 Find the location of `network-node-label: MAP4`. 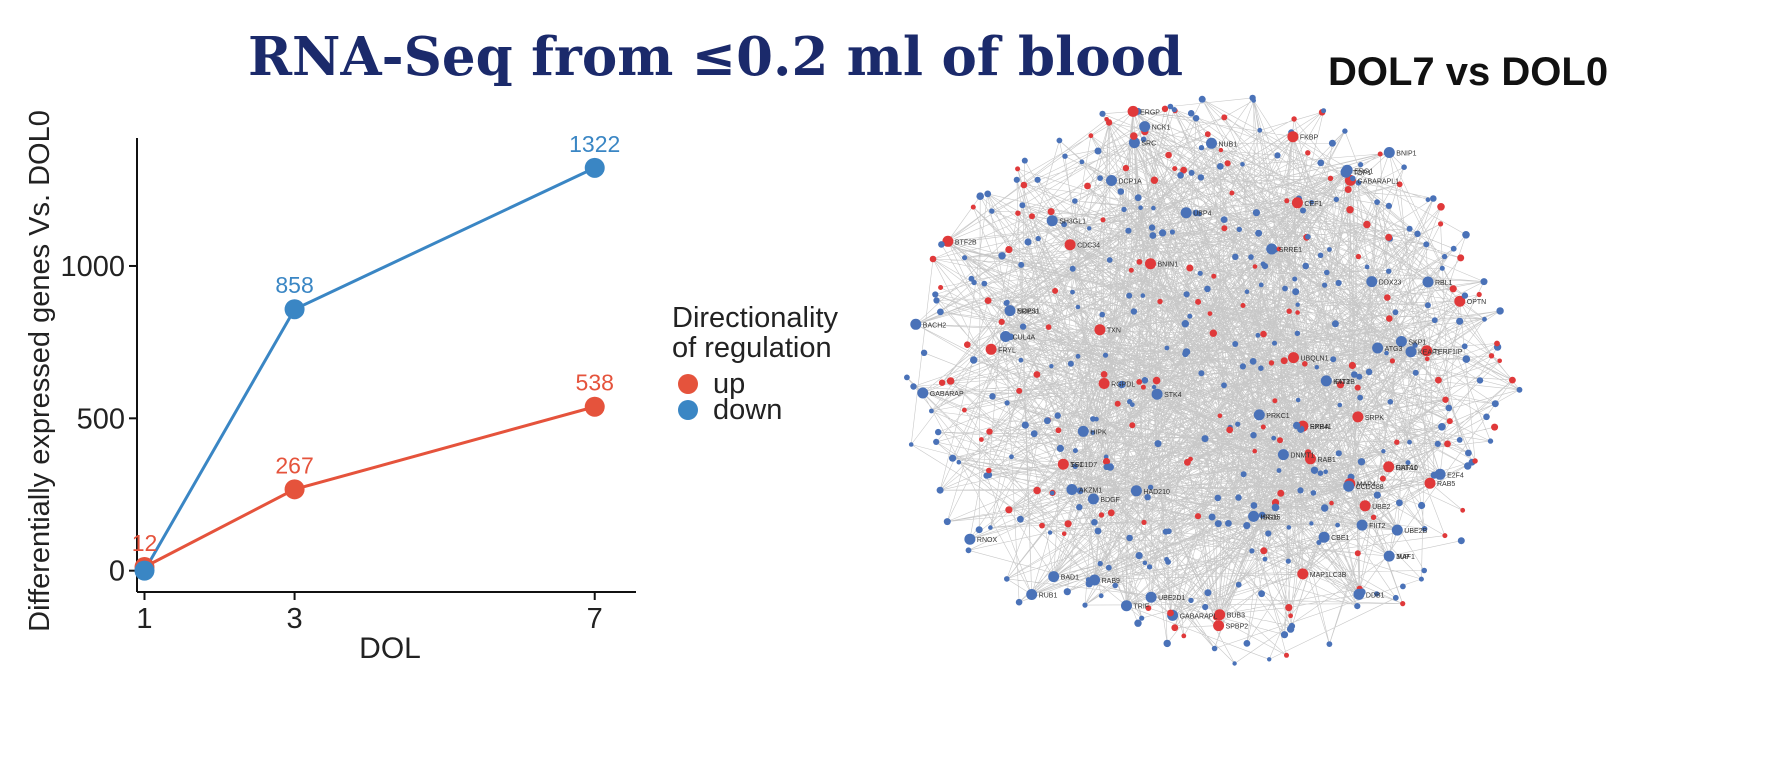

network-node-label: MAP4 is located at coordinates (1366, 485).